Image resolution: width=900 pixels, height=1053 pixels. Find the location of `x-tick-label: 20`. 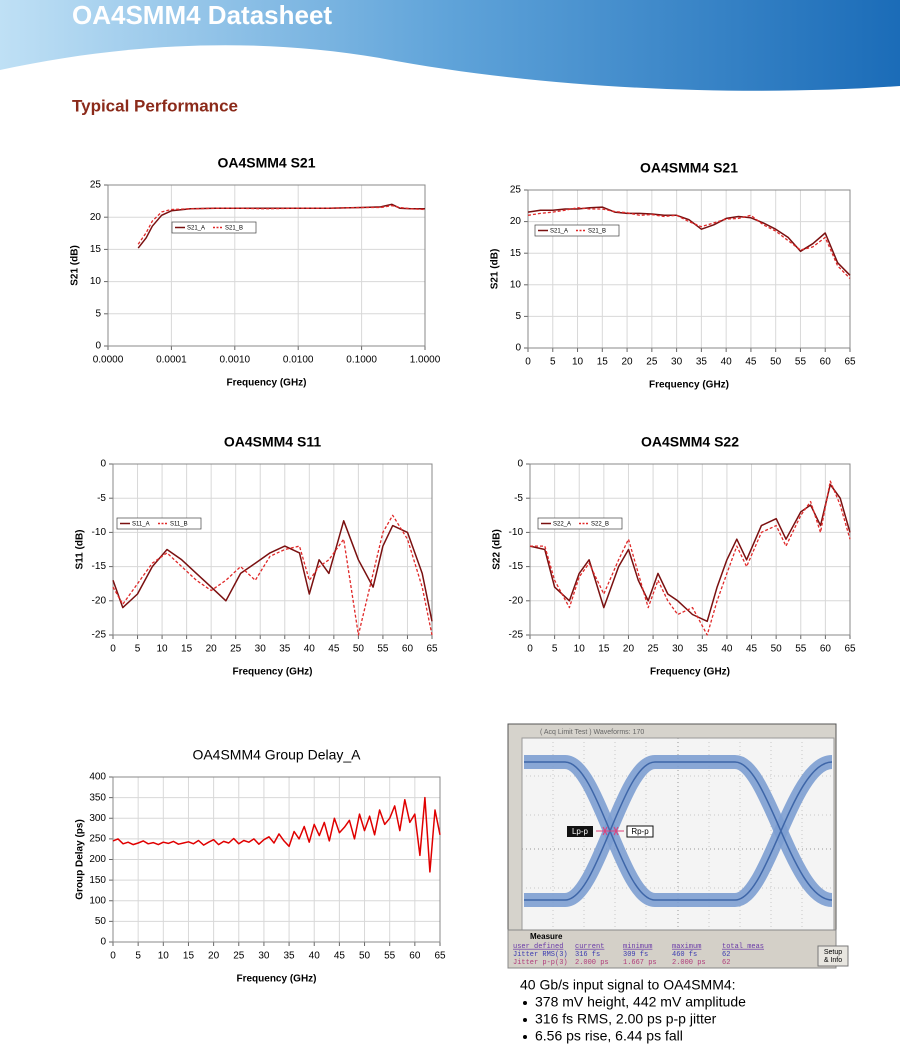

x-tick-label: 20 is located at coordinates (628, 362).